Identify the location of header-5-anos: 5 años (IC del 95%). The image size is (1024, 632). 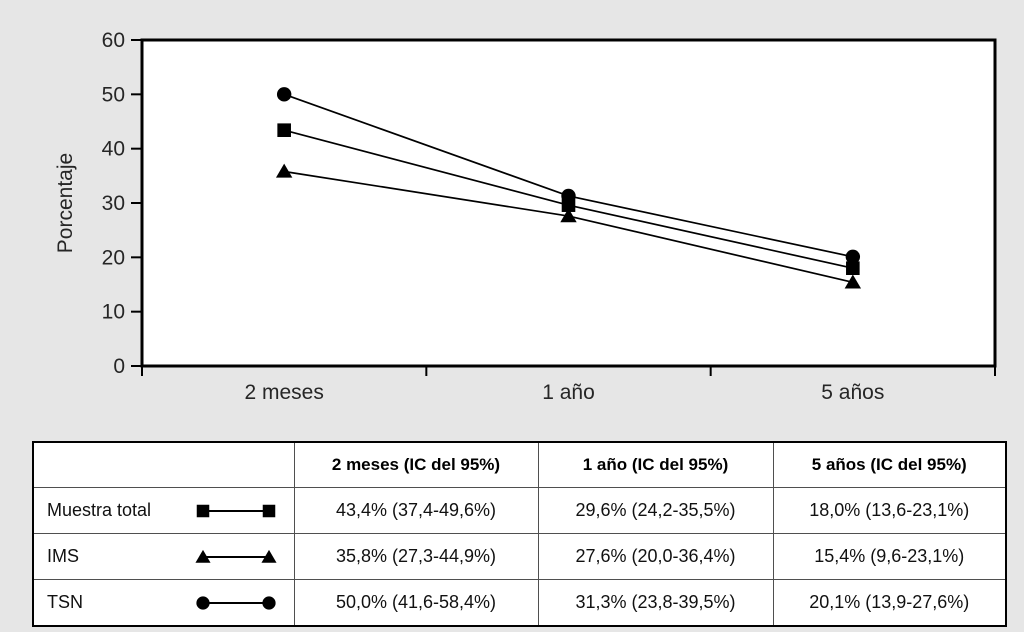
(889, 464).